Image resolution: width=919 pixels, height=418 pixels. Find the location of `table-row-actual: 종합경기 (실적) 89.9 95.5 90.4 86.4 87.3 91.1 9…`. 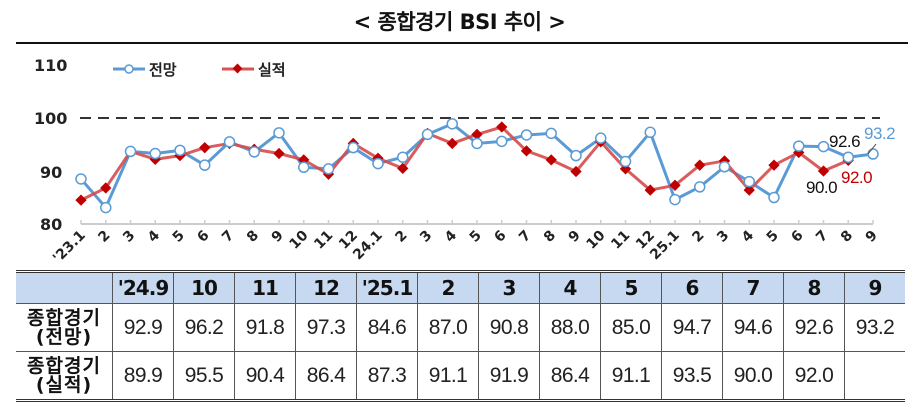

table-row-actual: 종합경기 (실적) 89.9 95.5 90.4 86.4 87.3 91.1 9… is located at coordinates (460, 376).